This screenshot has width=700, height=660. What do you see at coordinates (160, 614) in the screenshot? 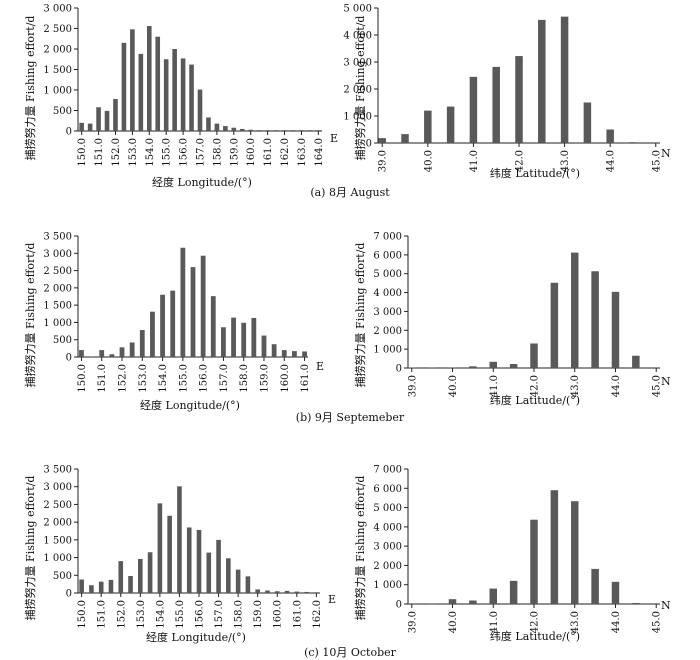
I see `x-tick-label: 154.0` at bounding box center [160, 614].